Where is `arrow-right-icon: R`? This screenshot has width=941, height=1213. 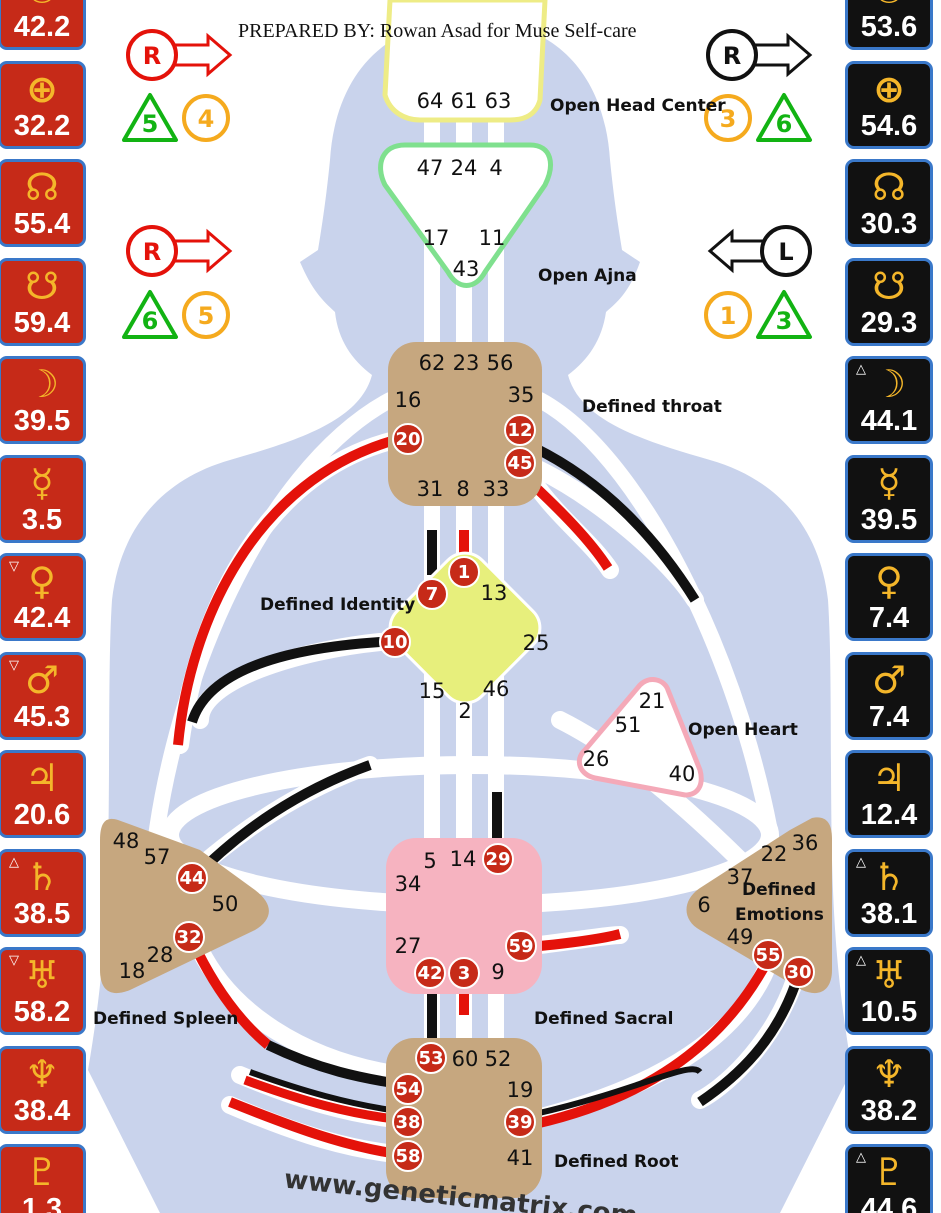
arrow-right-icon: R is located at coordinates (179, 251).